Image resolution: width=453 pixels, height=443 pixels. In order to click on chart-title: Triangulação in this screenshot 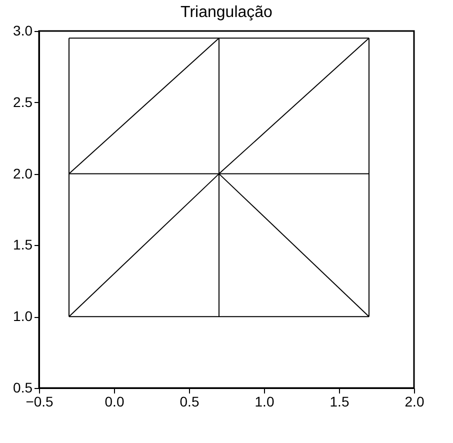, I will do `click(226, 12)`.